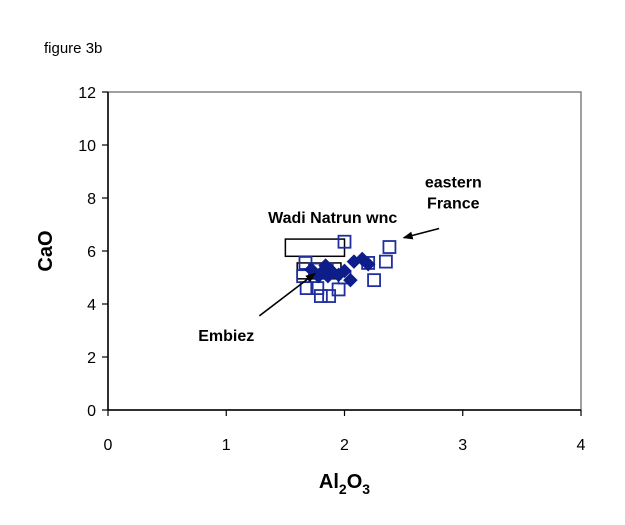  What do you see at coordinates (91, 305) in the screenshot?
I see `y-tick-label: 4` at bounding box center [91, 305].